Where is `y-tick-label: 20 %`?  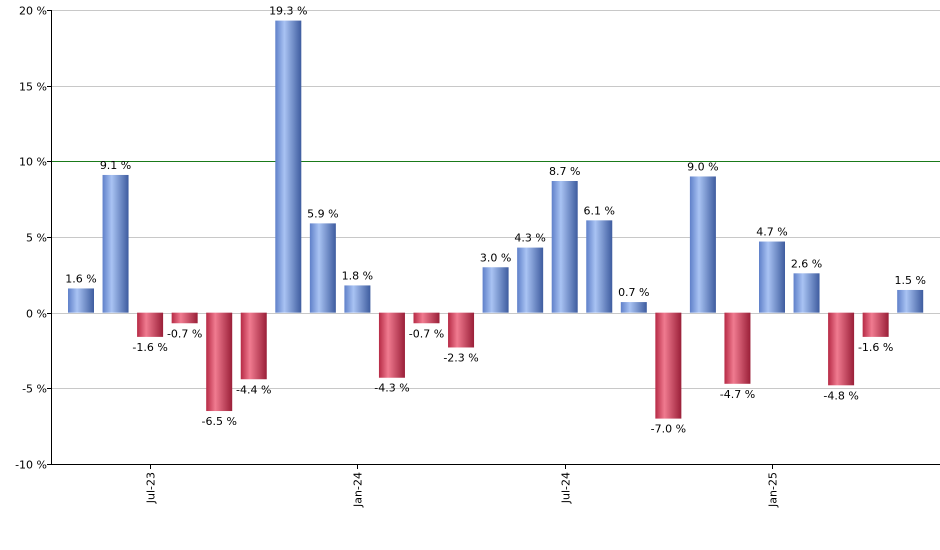
y-tick-label: 20 % is located at coordinates (33, 11).